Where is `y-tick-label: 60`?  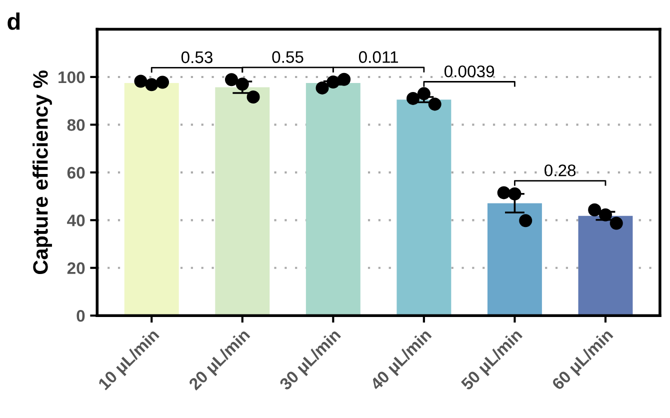 y-tick-label: 60 is located at coordinates (76, 172).